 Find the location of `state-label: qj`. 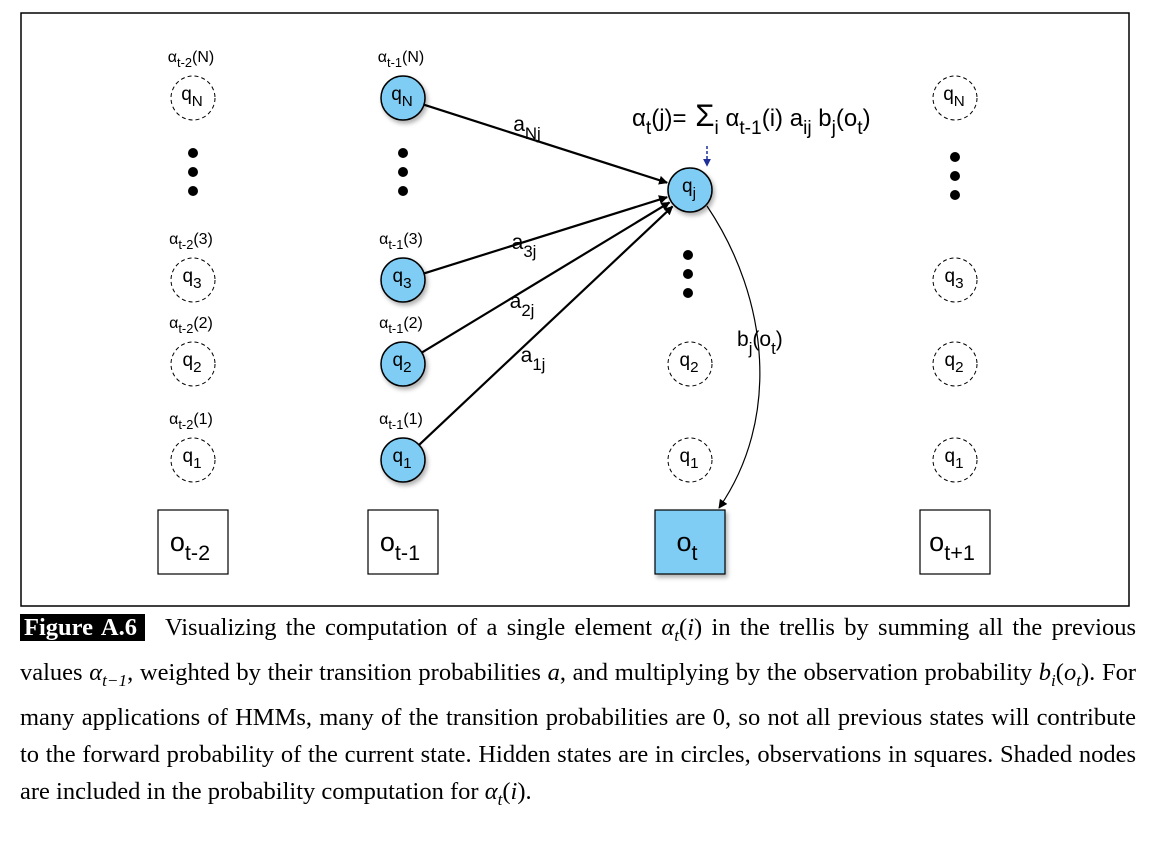

state-label: qj is located at coordinates (689, 189).